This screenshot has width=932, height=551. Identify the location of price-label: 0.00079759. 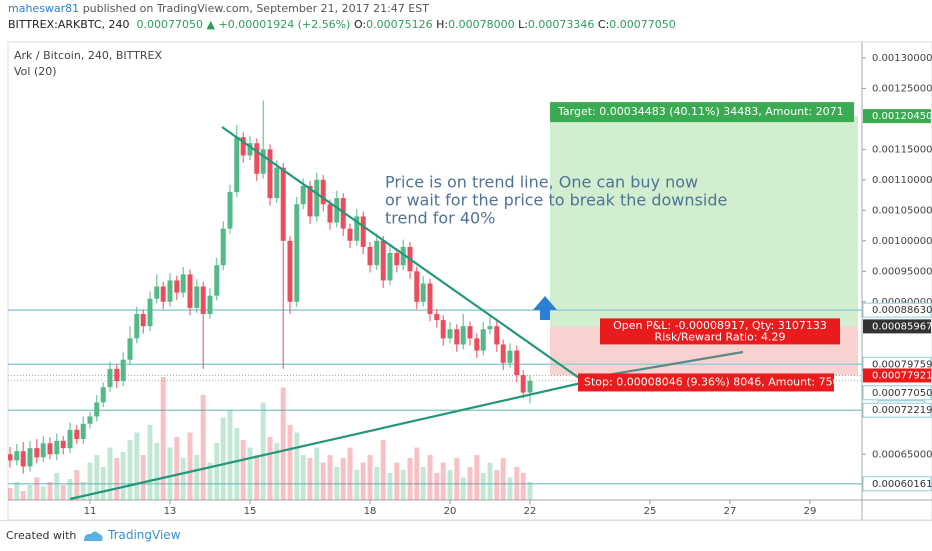
(902, 364).